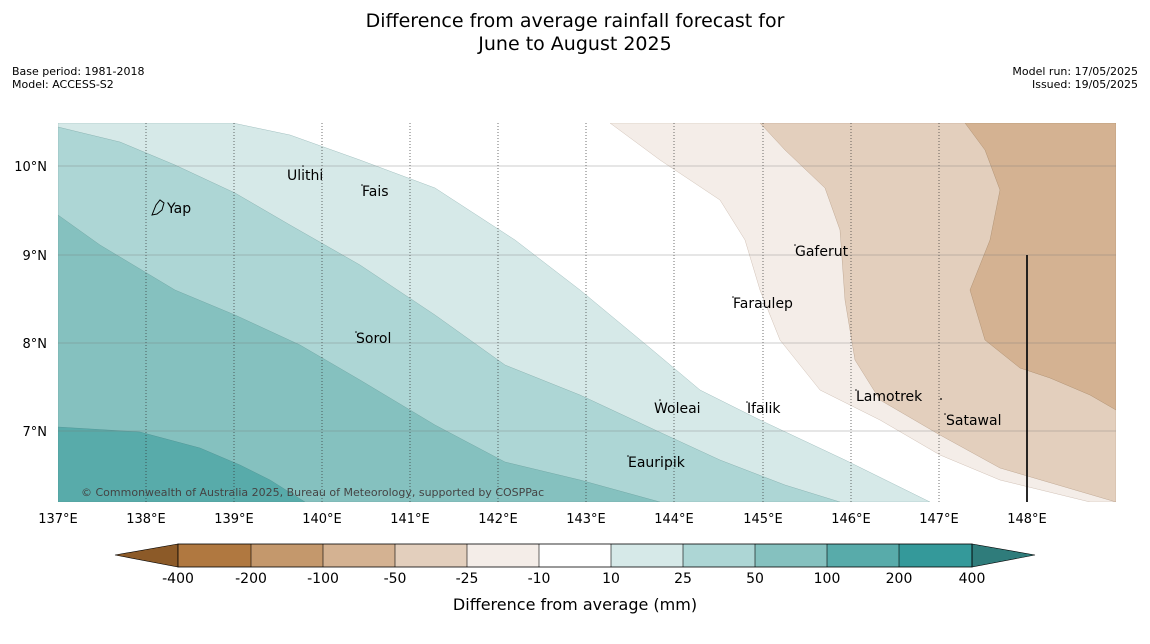 The width and height of the screenshot is (1150, 644). What do you see at coordinates (677, 409) in the screenshot?
I see `place-woleai: Woleai` at bounding box center [677, 409].